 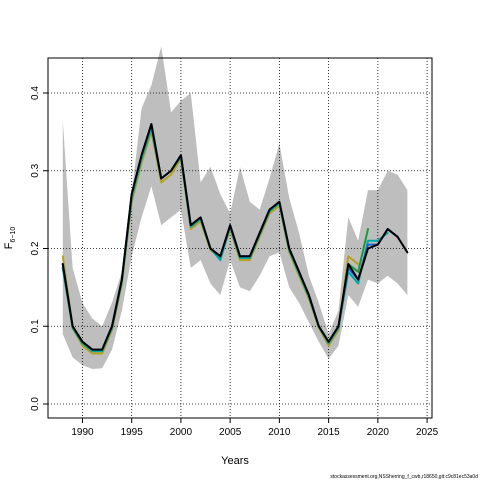 What do you see at coordinates (13, 235) in the screenshot?
I see `y-axis-title-subscript: 6−10` at bounding box center [13, 235].